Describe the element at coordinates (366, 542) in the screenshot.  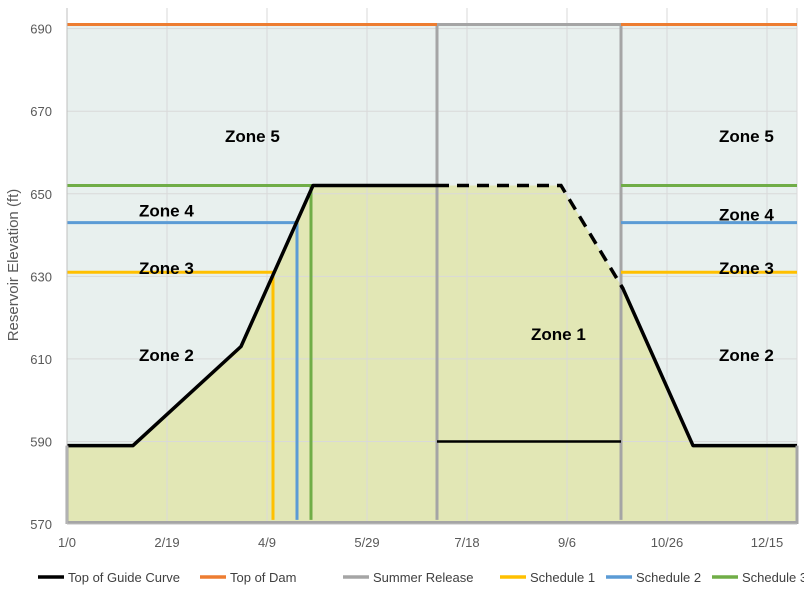
I see `x-tick-label: 5/29` at that location.